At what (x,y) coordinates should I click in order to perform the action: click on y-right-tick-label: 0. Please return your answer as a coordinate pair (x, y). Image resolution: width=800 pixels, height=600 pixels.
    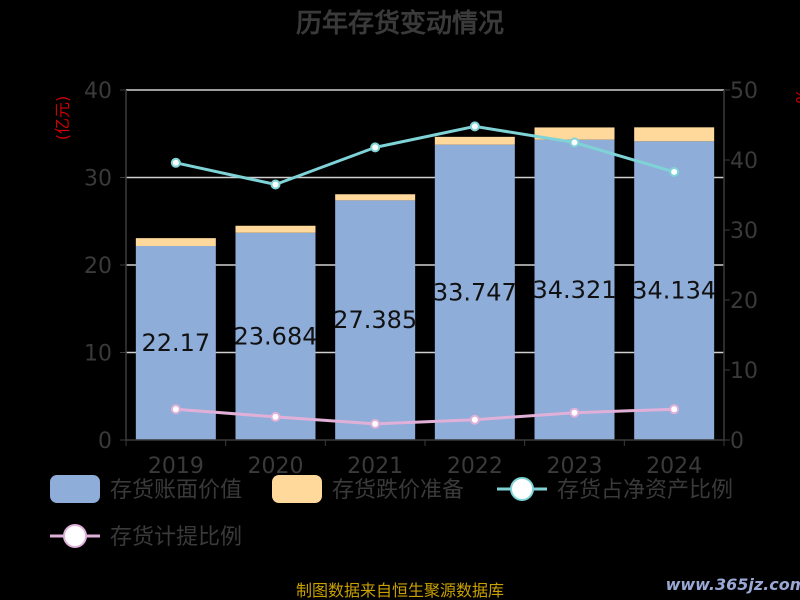
    Looking at the image, I should click on (737, 441).